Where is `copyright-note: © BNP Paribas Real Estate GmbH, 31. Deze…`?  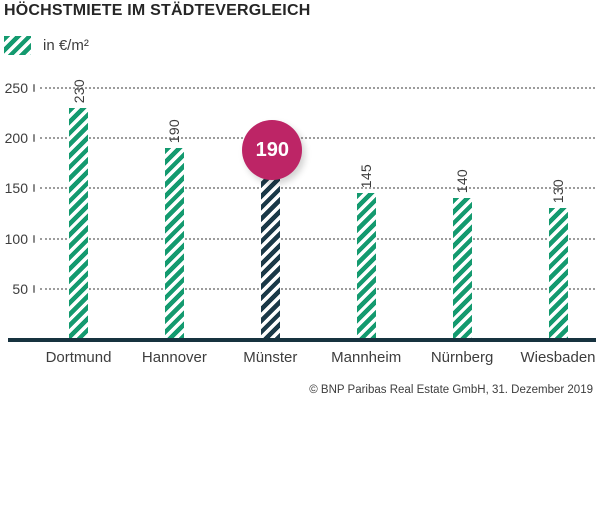 copyright-note: © BNP Paribas Real Estate GmbH, 31. Deze… is located at coordinates (451, 390).